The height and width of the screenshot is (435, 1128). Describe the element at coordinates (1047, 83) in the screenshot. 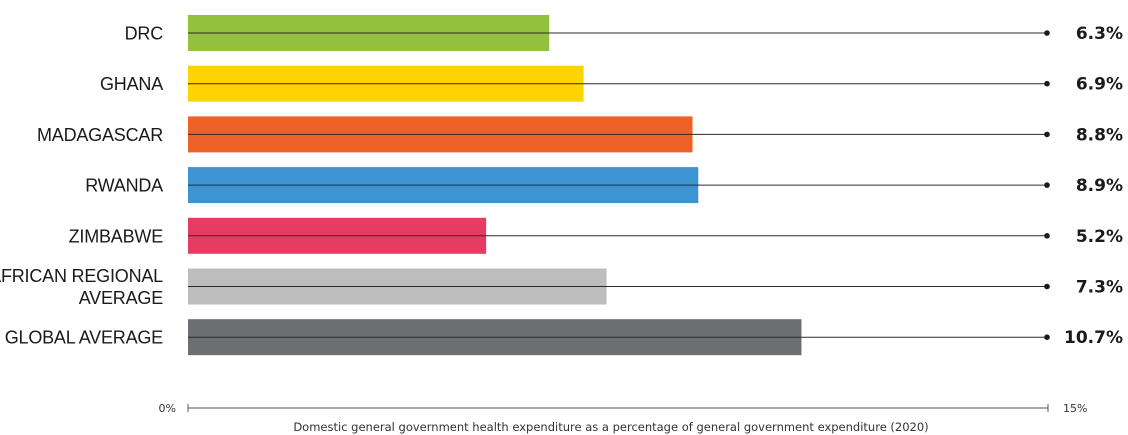

I see `leader-dot-ghana` at that location.